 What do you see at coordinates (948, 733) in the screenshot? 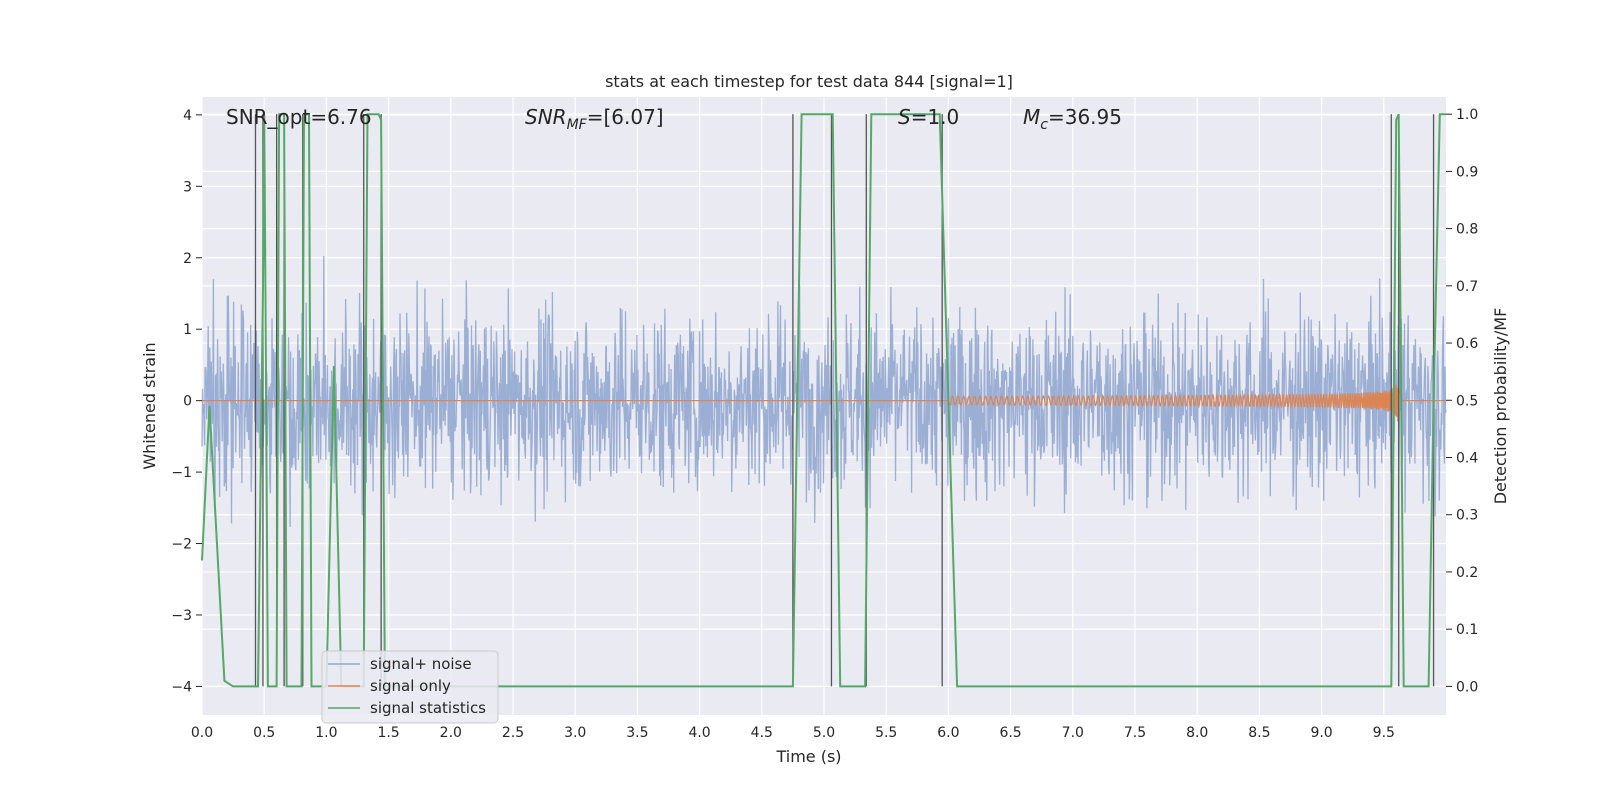
I see `x-tick-label-12: 6.0` at bounding box center [948, 733].